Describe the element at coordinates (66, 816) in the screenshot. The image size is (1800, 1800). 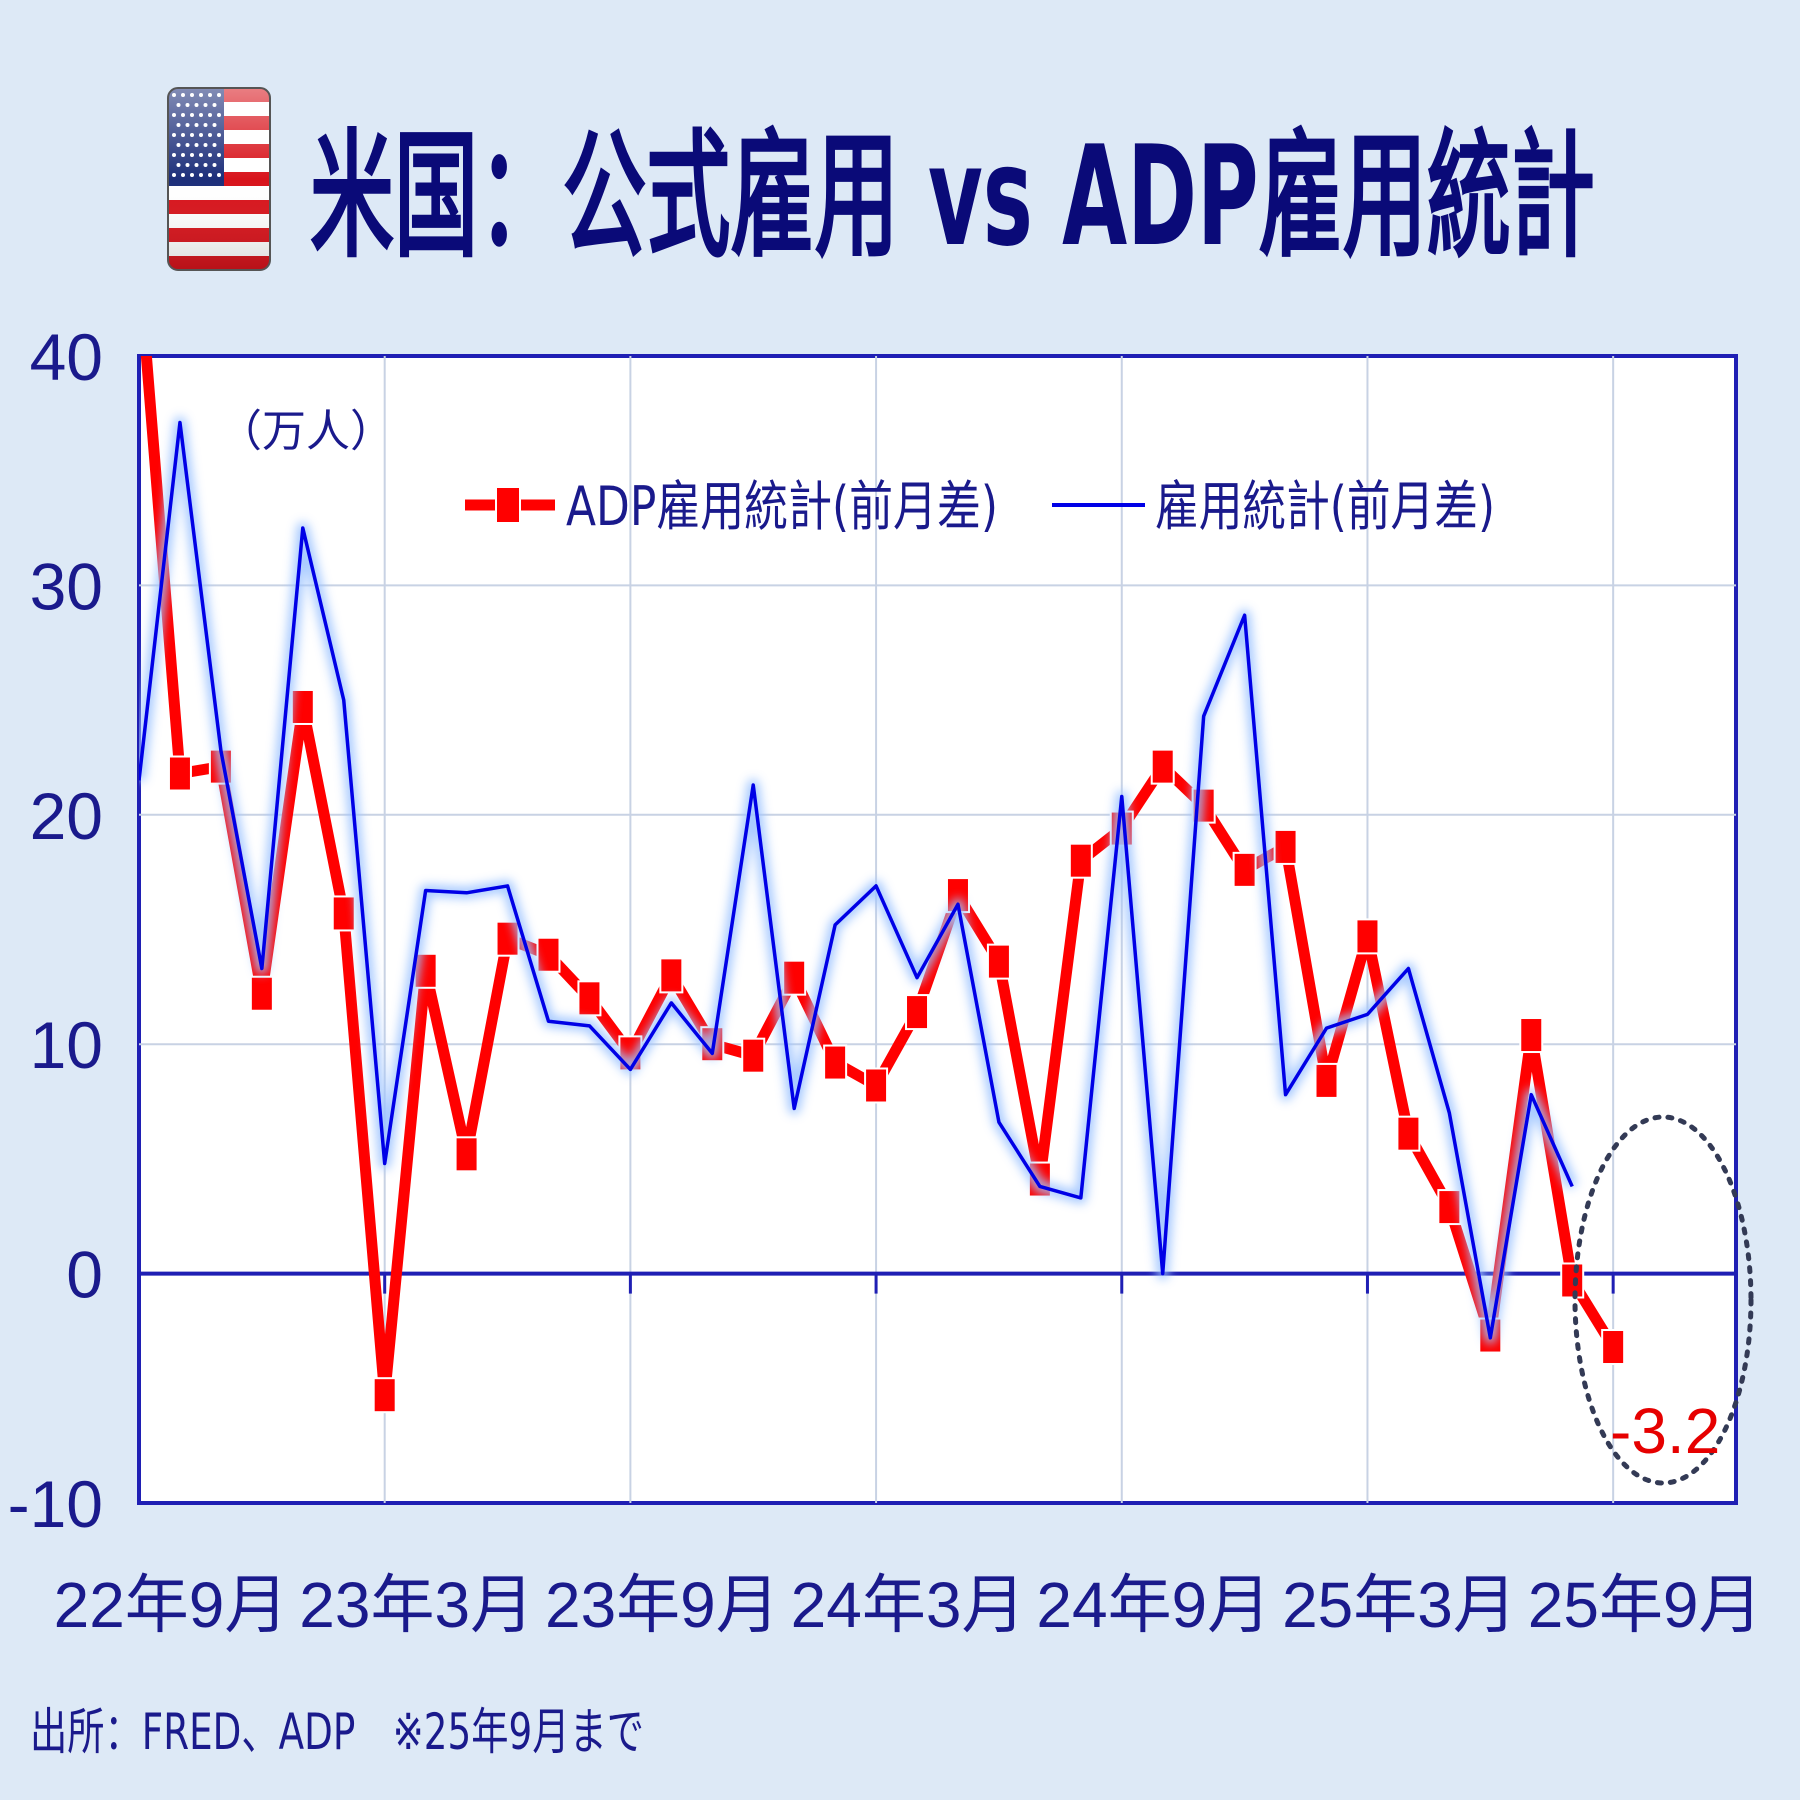
I see `y-tick-label: 20` at that location.